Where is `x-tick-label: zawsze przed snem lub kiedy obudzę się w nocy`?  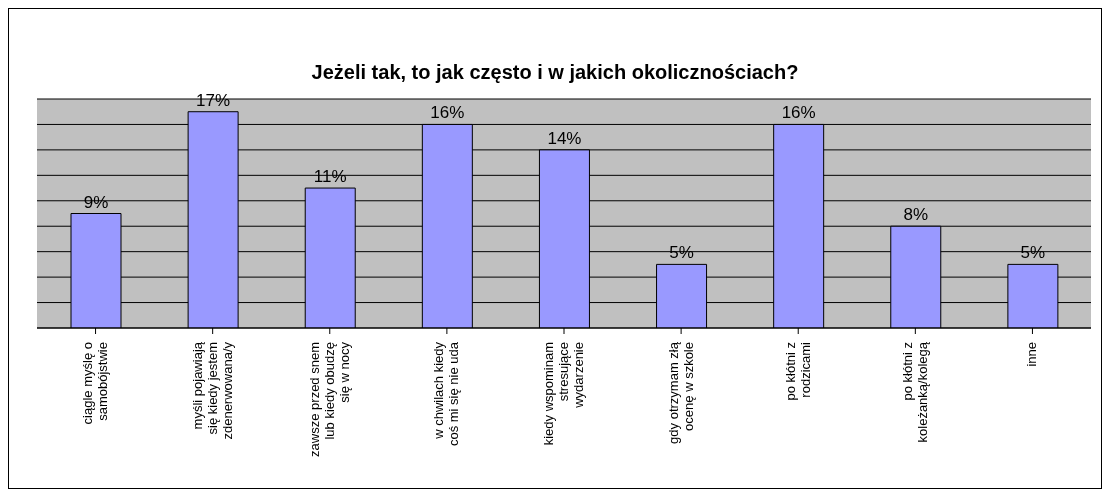 x-tick-label: zawsze przed snem lub kiedy obudzę się w nocy is located at coordinates (329, 399).